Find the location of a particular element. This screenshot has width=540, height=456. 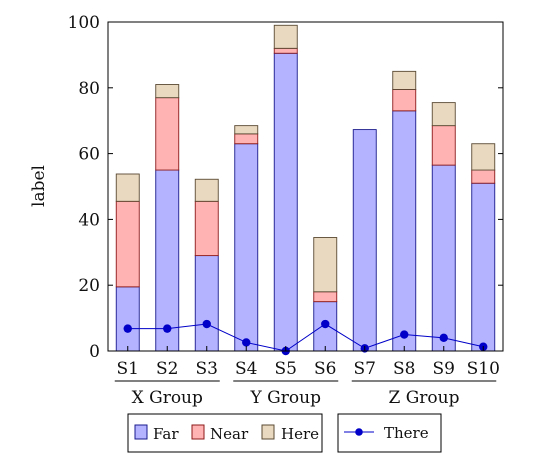

legend-swatch-here is located at coordinates (268, 432).